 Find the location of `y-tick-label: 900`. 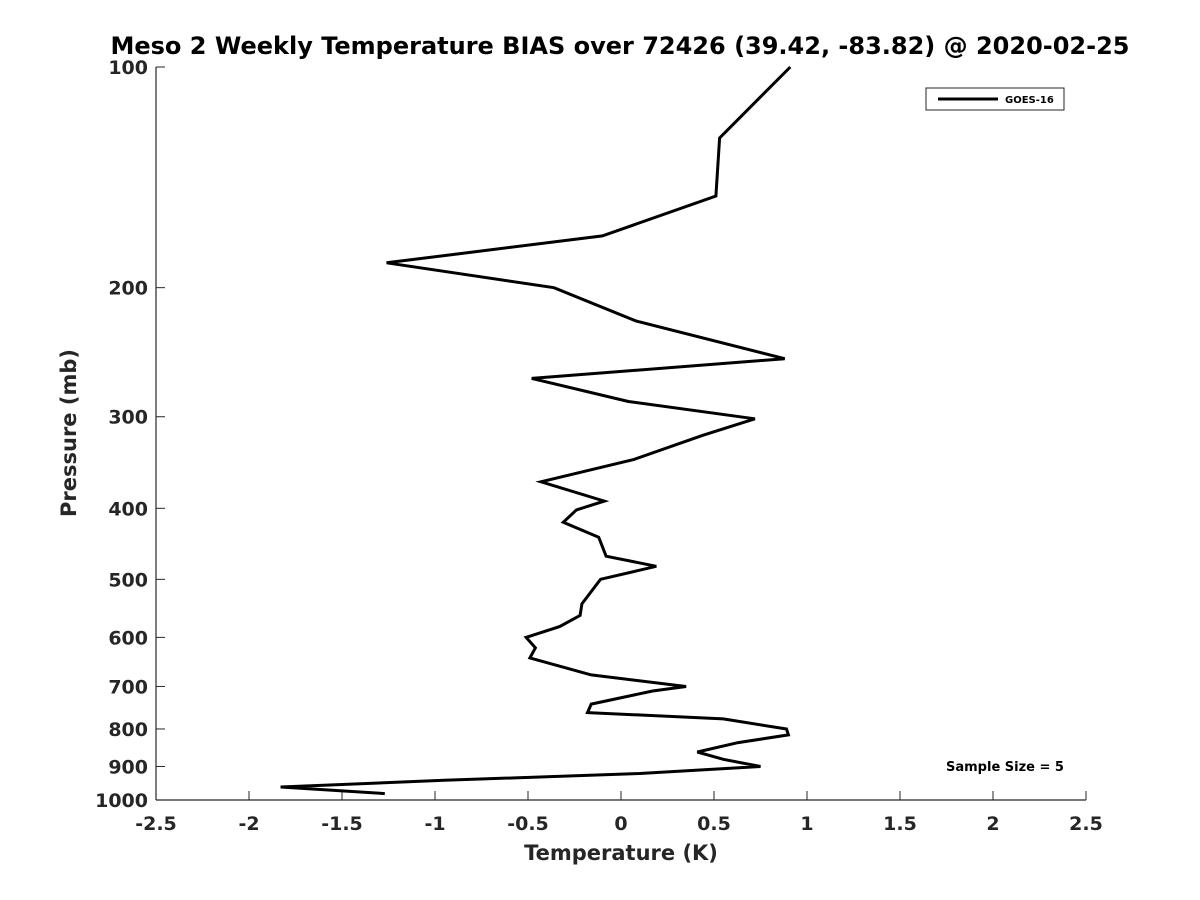

y-tick-label: 900 is located at coordinates (128, 767).